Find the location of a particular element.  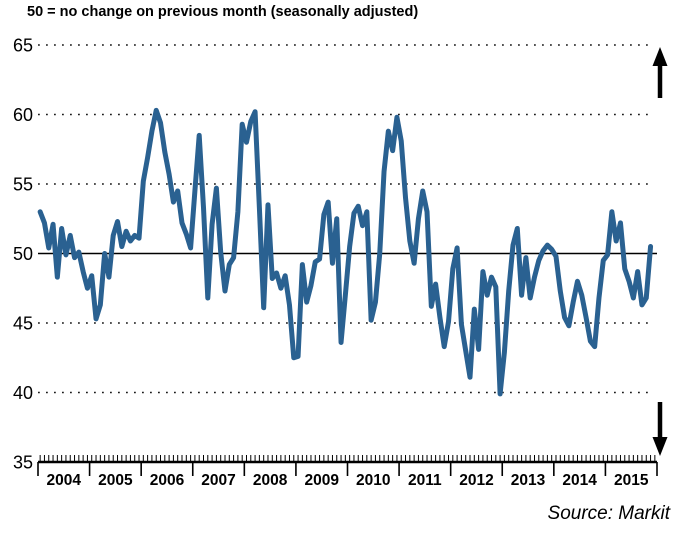

improvement-up-arrow-icon is located at coordinates (660, 72).